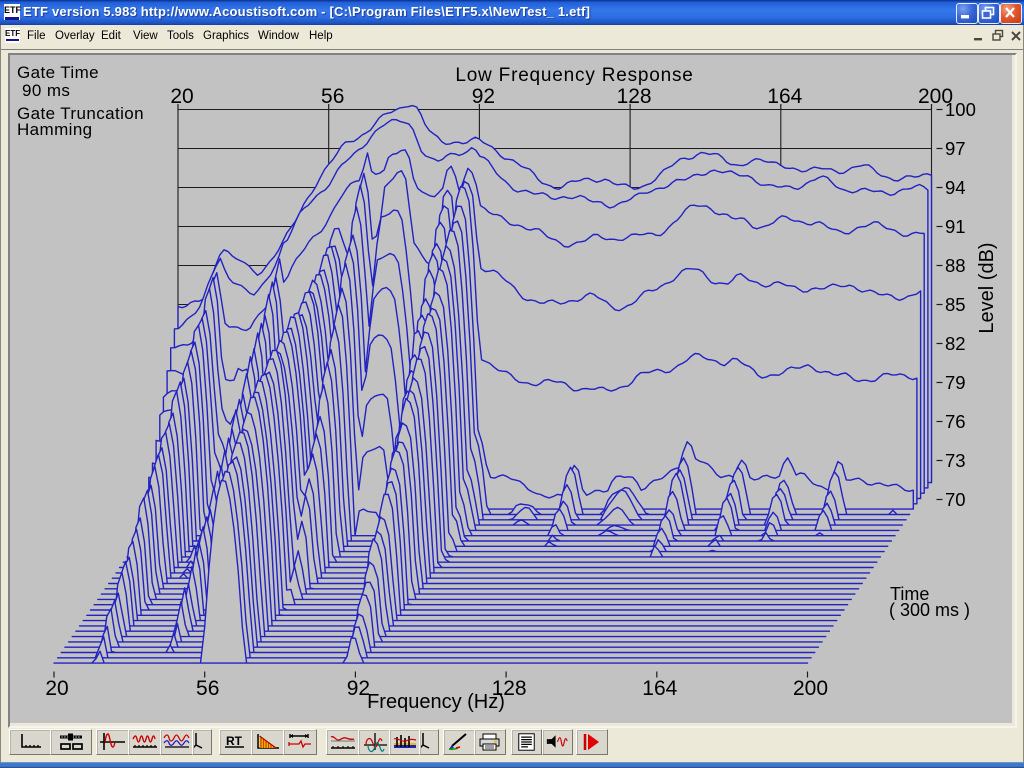  Describe the element at coordinates (955, 226) in the screenshot. I see `svg-text: 91` at that location.